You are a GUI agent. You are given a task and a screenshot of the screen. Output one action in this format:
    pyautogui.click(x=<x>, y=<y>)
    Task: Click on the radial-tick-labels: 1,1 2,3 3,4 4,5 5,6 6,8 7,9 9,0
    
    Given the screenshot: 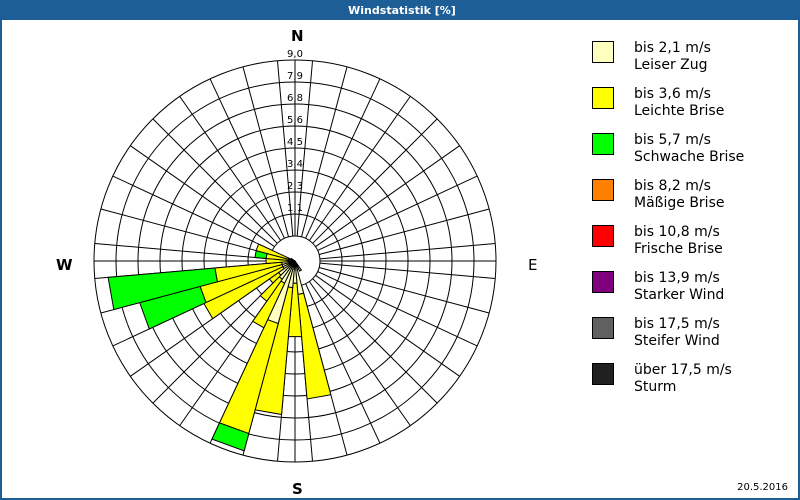 What is the action you would take?
    pyautogui.click(x=295, y=131)
    